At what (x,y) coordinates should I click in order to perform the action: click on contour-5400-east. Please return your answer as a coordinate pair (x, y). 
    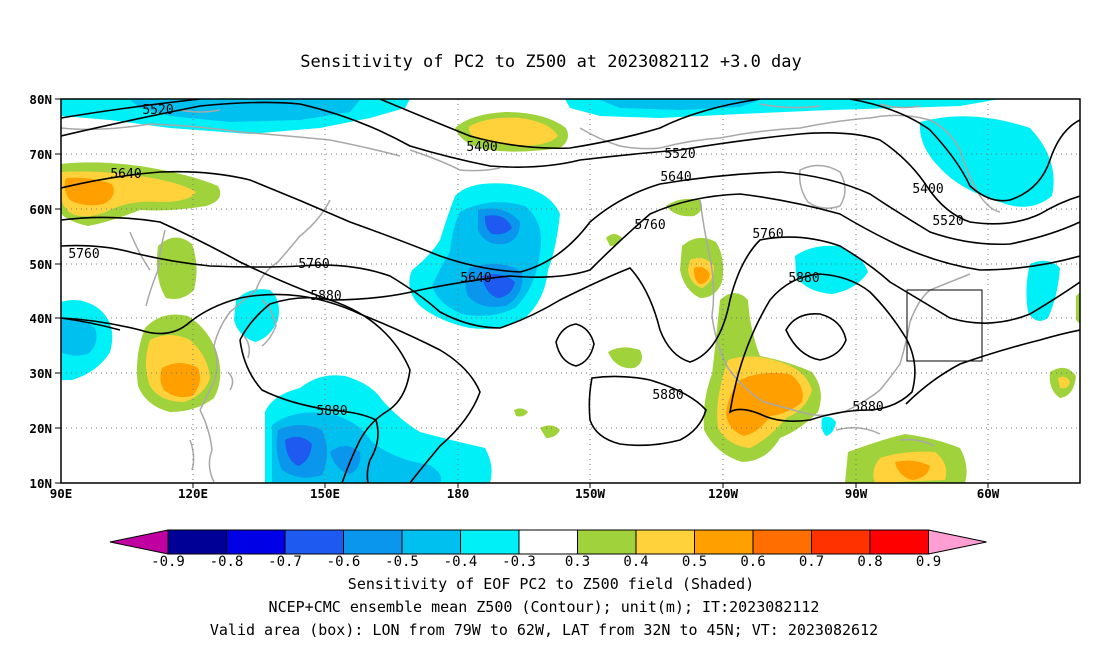
    Looking at the image, I should click on (964, 150).